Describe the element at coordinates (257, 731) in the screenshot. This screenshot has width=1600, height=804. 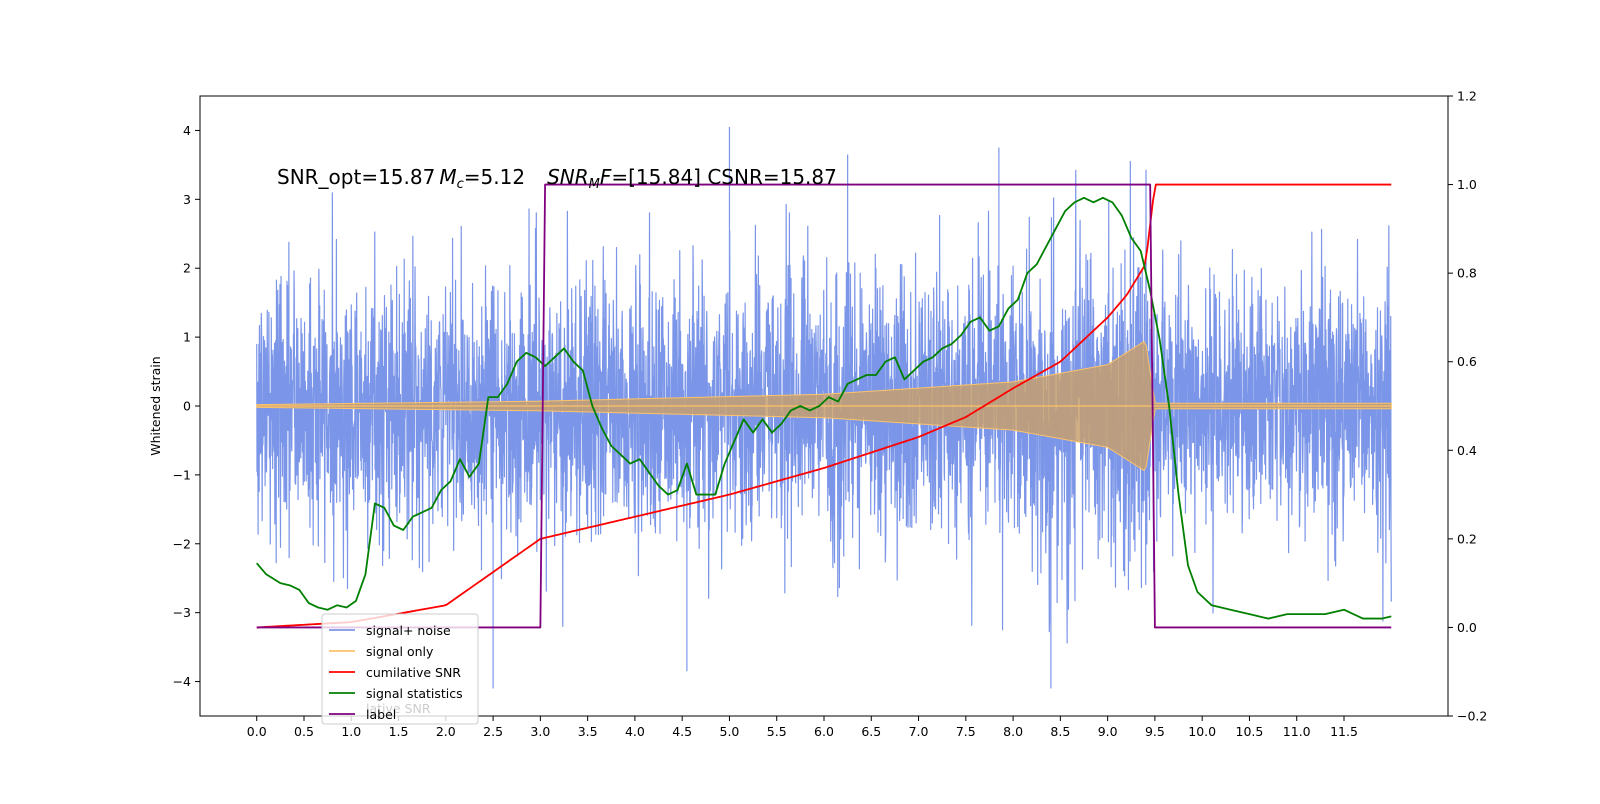
I see `x-tick-label: 0.0` at that location.